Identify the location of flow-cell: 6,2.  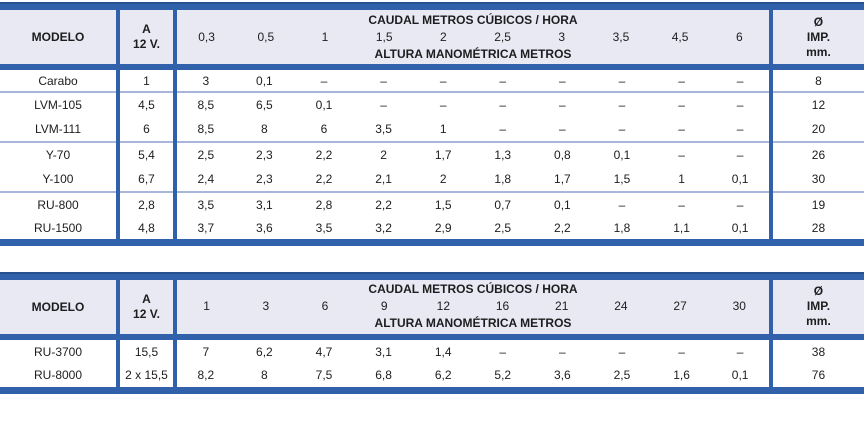
(264, 350).